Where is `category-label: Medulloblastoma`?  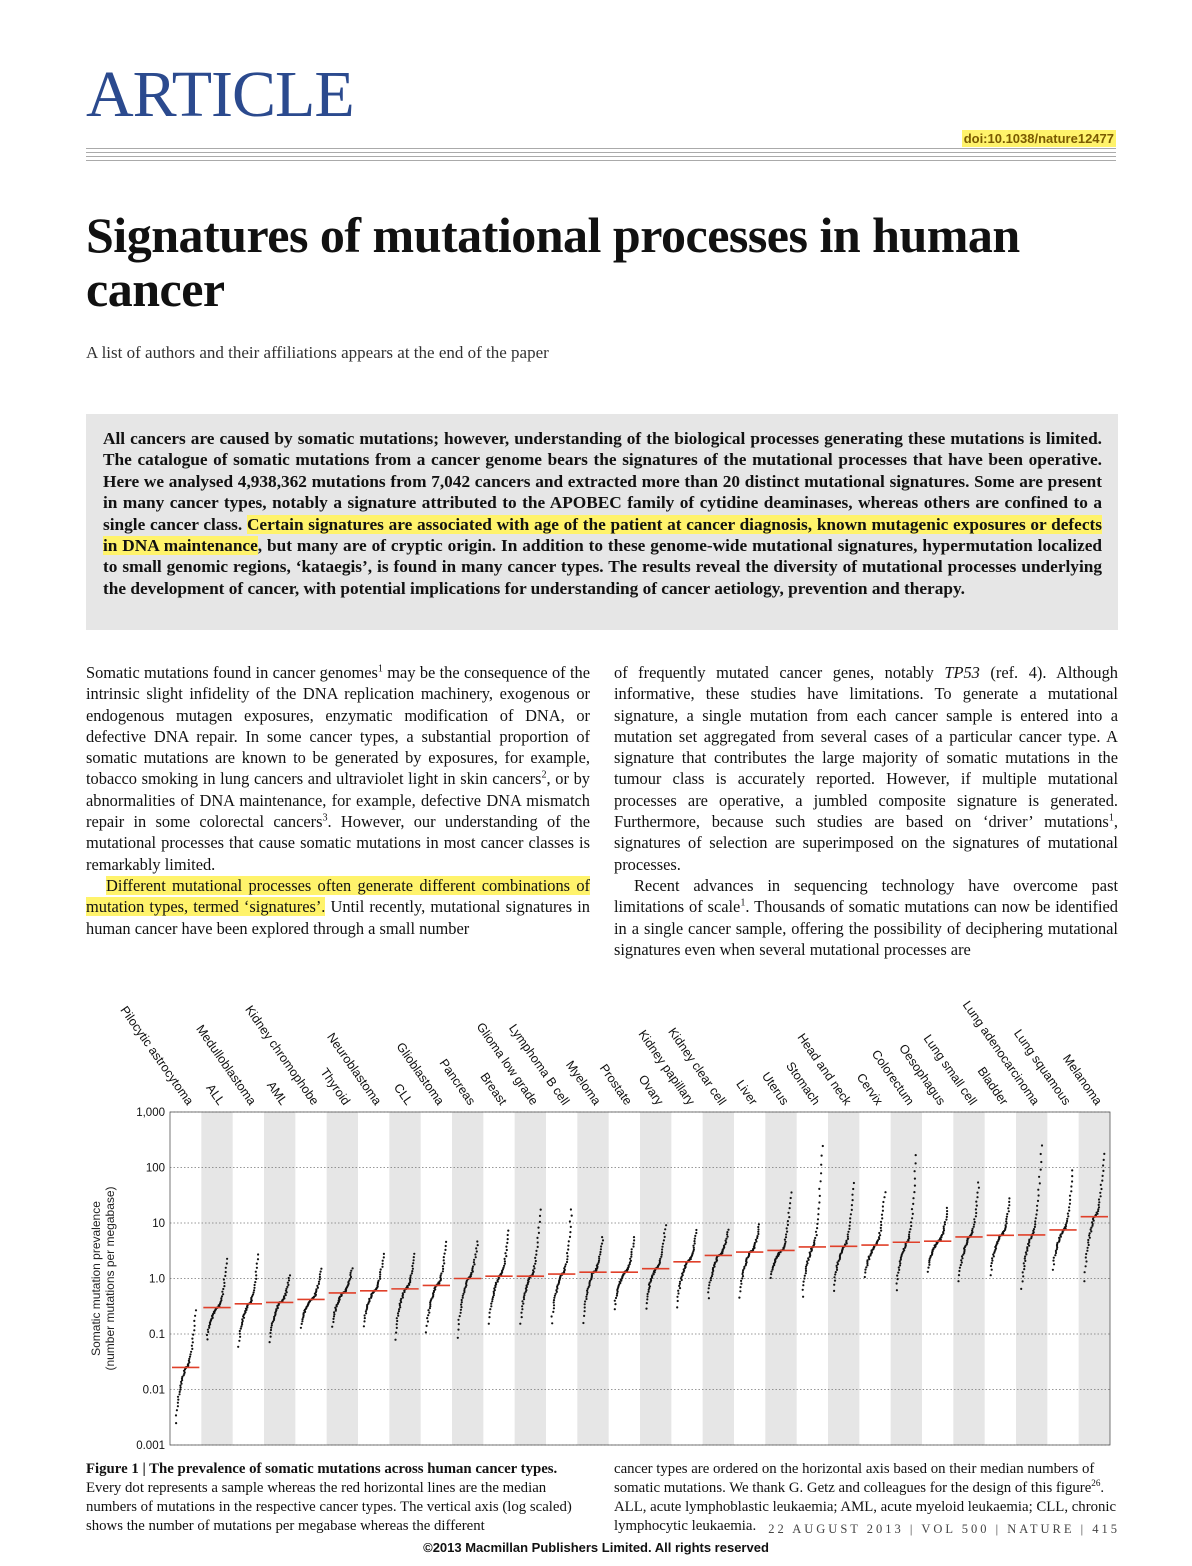 category-label: Medulloblastoma is located at coordinates (226, 1064).